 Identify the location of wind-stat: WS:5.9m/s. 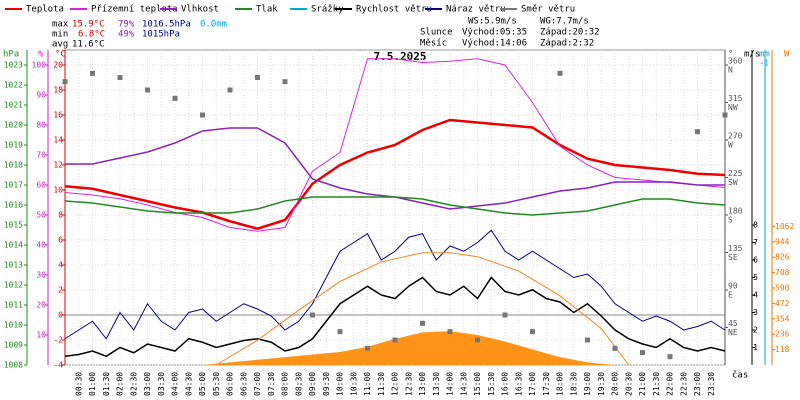
(492, 22).